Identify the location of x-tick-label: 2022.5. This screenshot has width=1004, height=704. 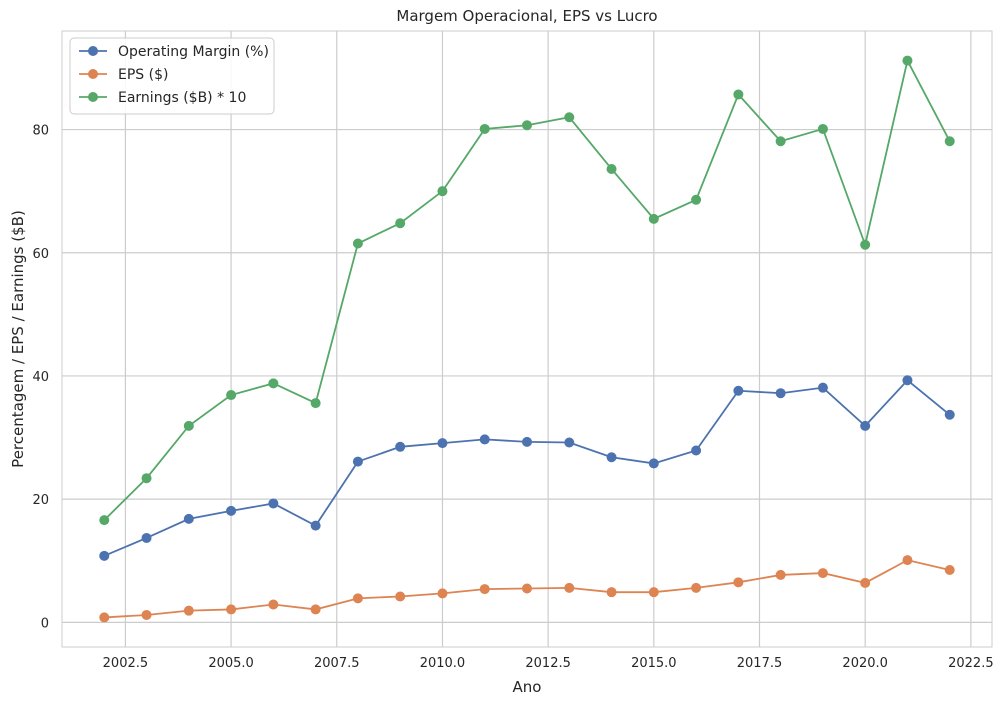
(971, 663).